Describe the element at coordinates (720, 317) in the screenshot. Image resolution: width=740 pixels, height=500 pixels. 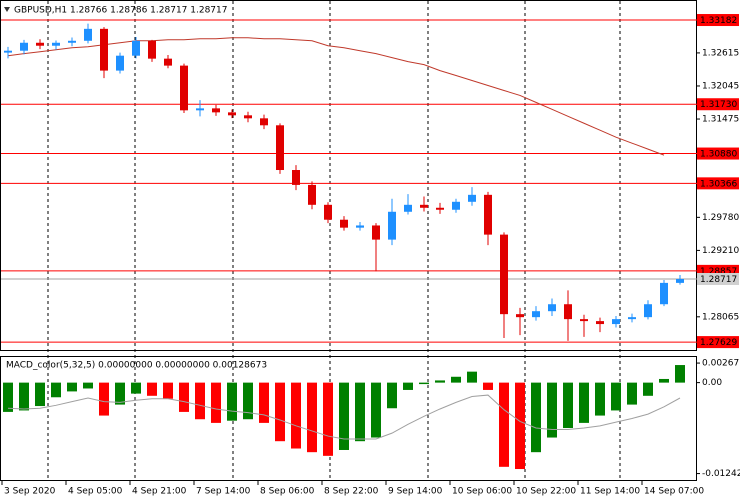
I see `y-tick-label: 1.28065` at that location.